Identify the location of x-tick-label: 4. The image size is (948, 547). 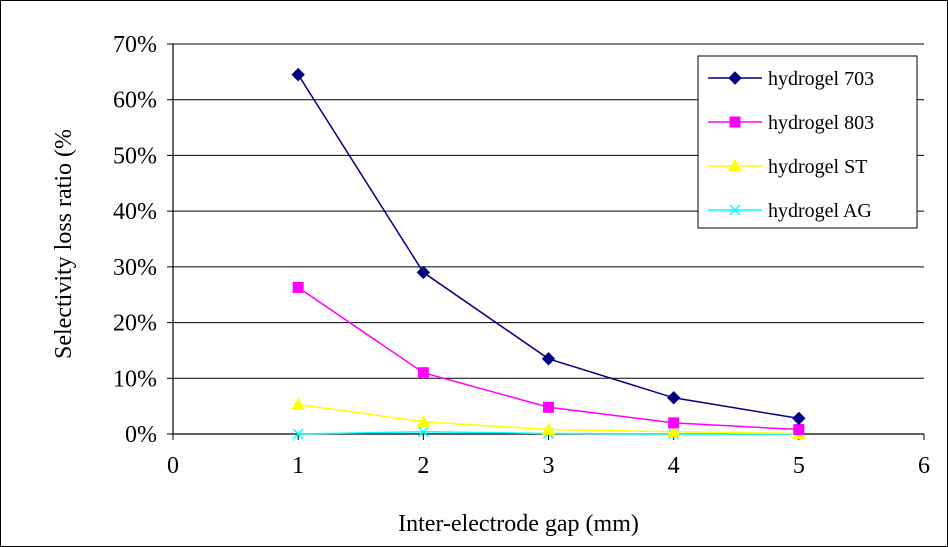
(674, 466).